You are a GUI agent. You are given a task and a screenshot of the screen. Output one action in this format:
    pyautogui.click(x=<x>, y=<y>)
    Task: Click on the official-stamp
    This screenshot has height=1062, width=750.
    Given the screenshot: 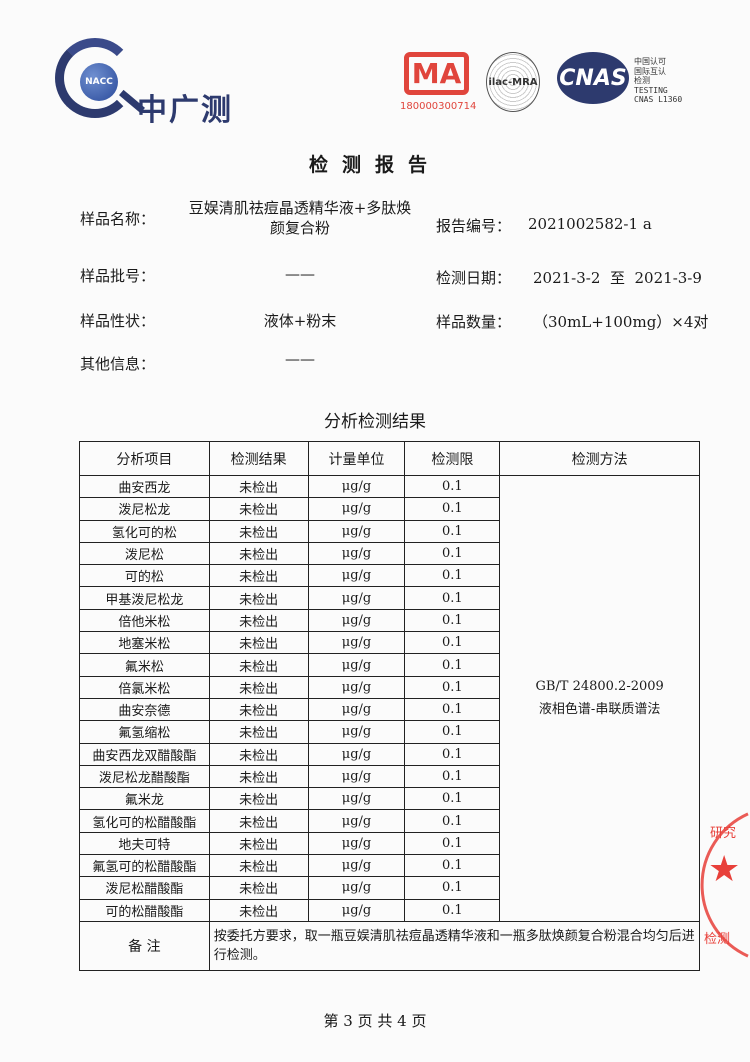 What is the action you would take?
    pyautogui.click(x=724, y=885)
    